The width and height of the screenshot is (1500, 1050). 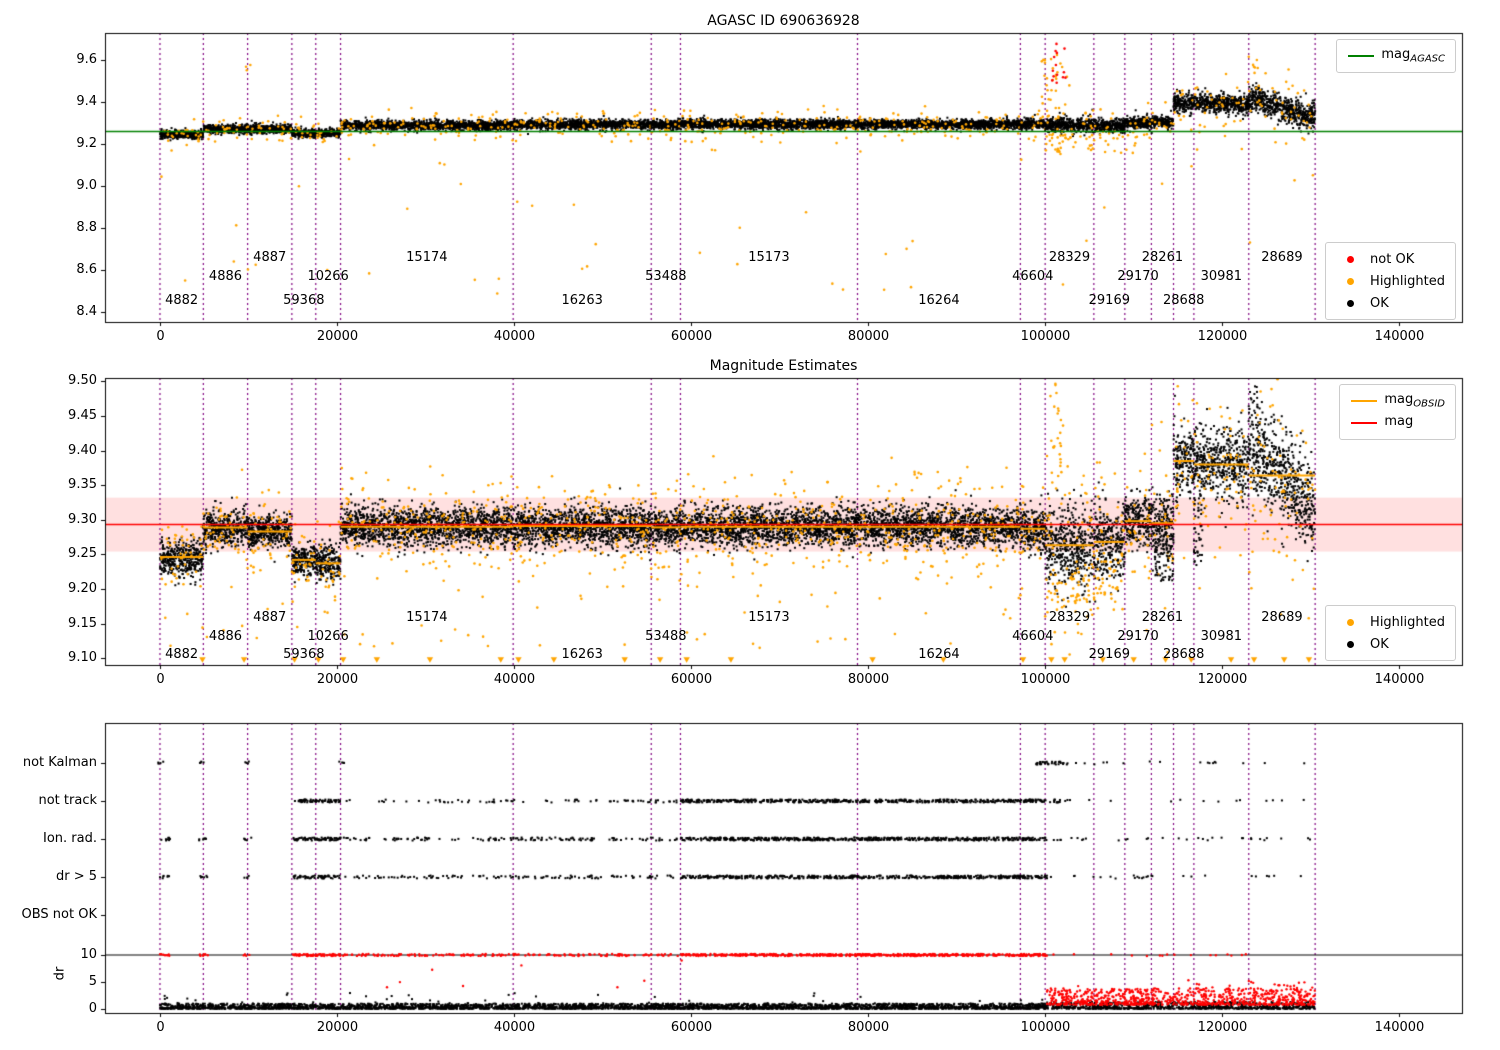 I want to click on legend-entry-mag-agasc: magAGASC, so click(x=1396, y=56).